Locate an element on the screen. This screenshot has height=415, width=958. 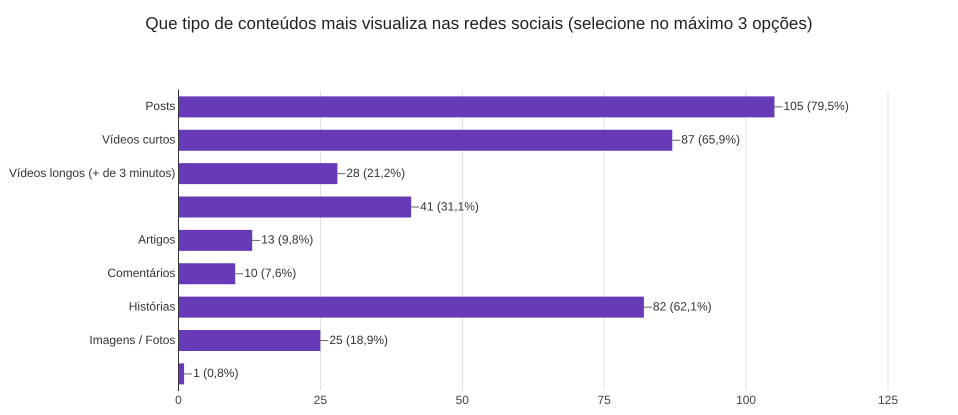
x-tick-label: 100 is located at coordinates (746, 400).